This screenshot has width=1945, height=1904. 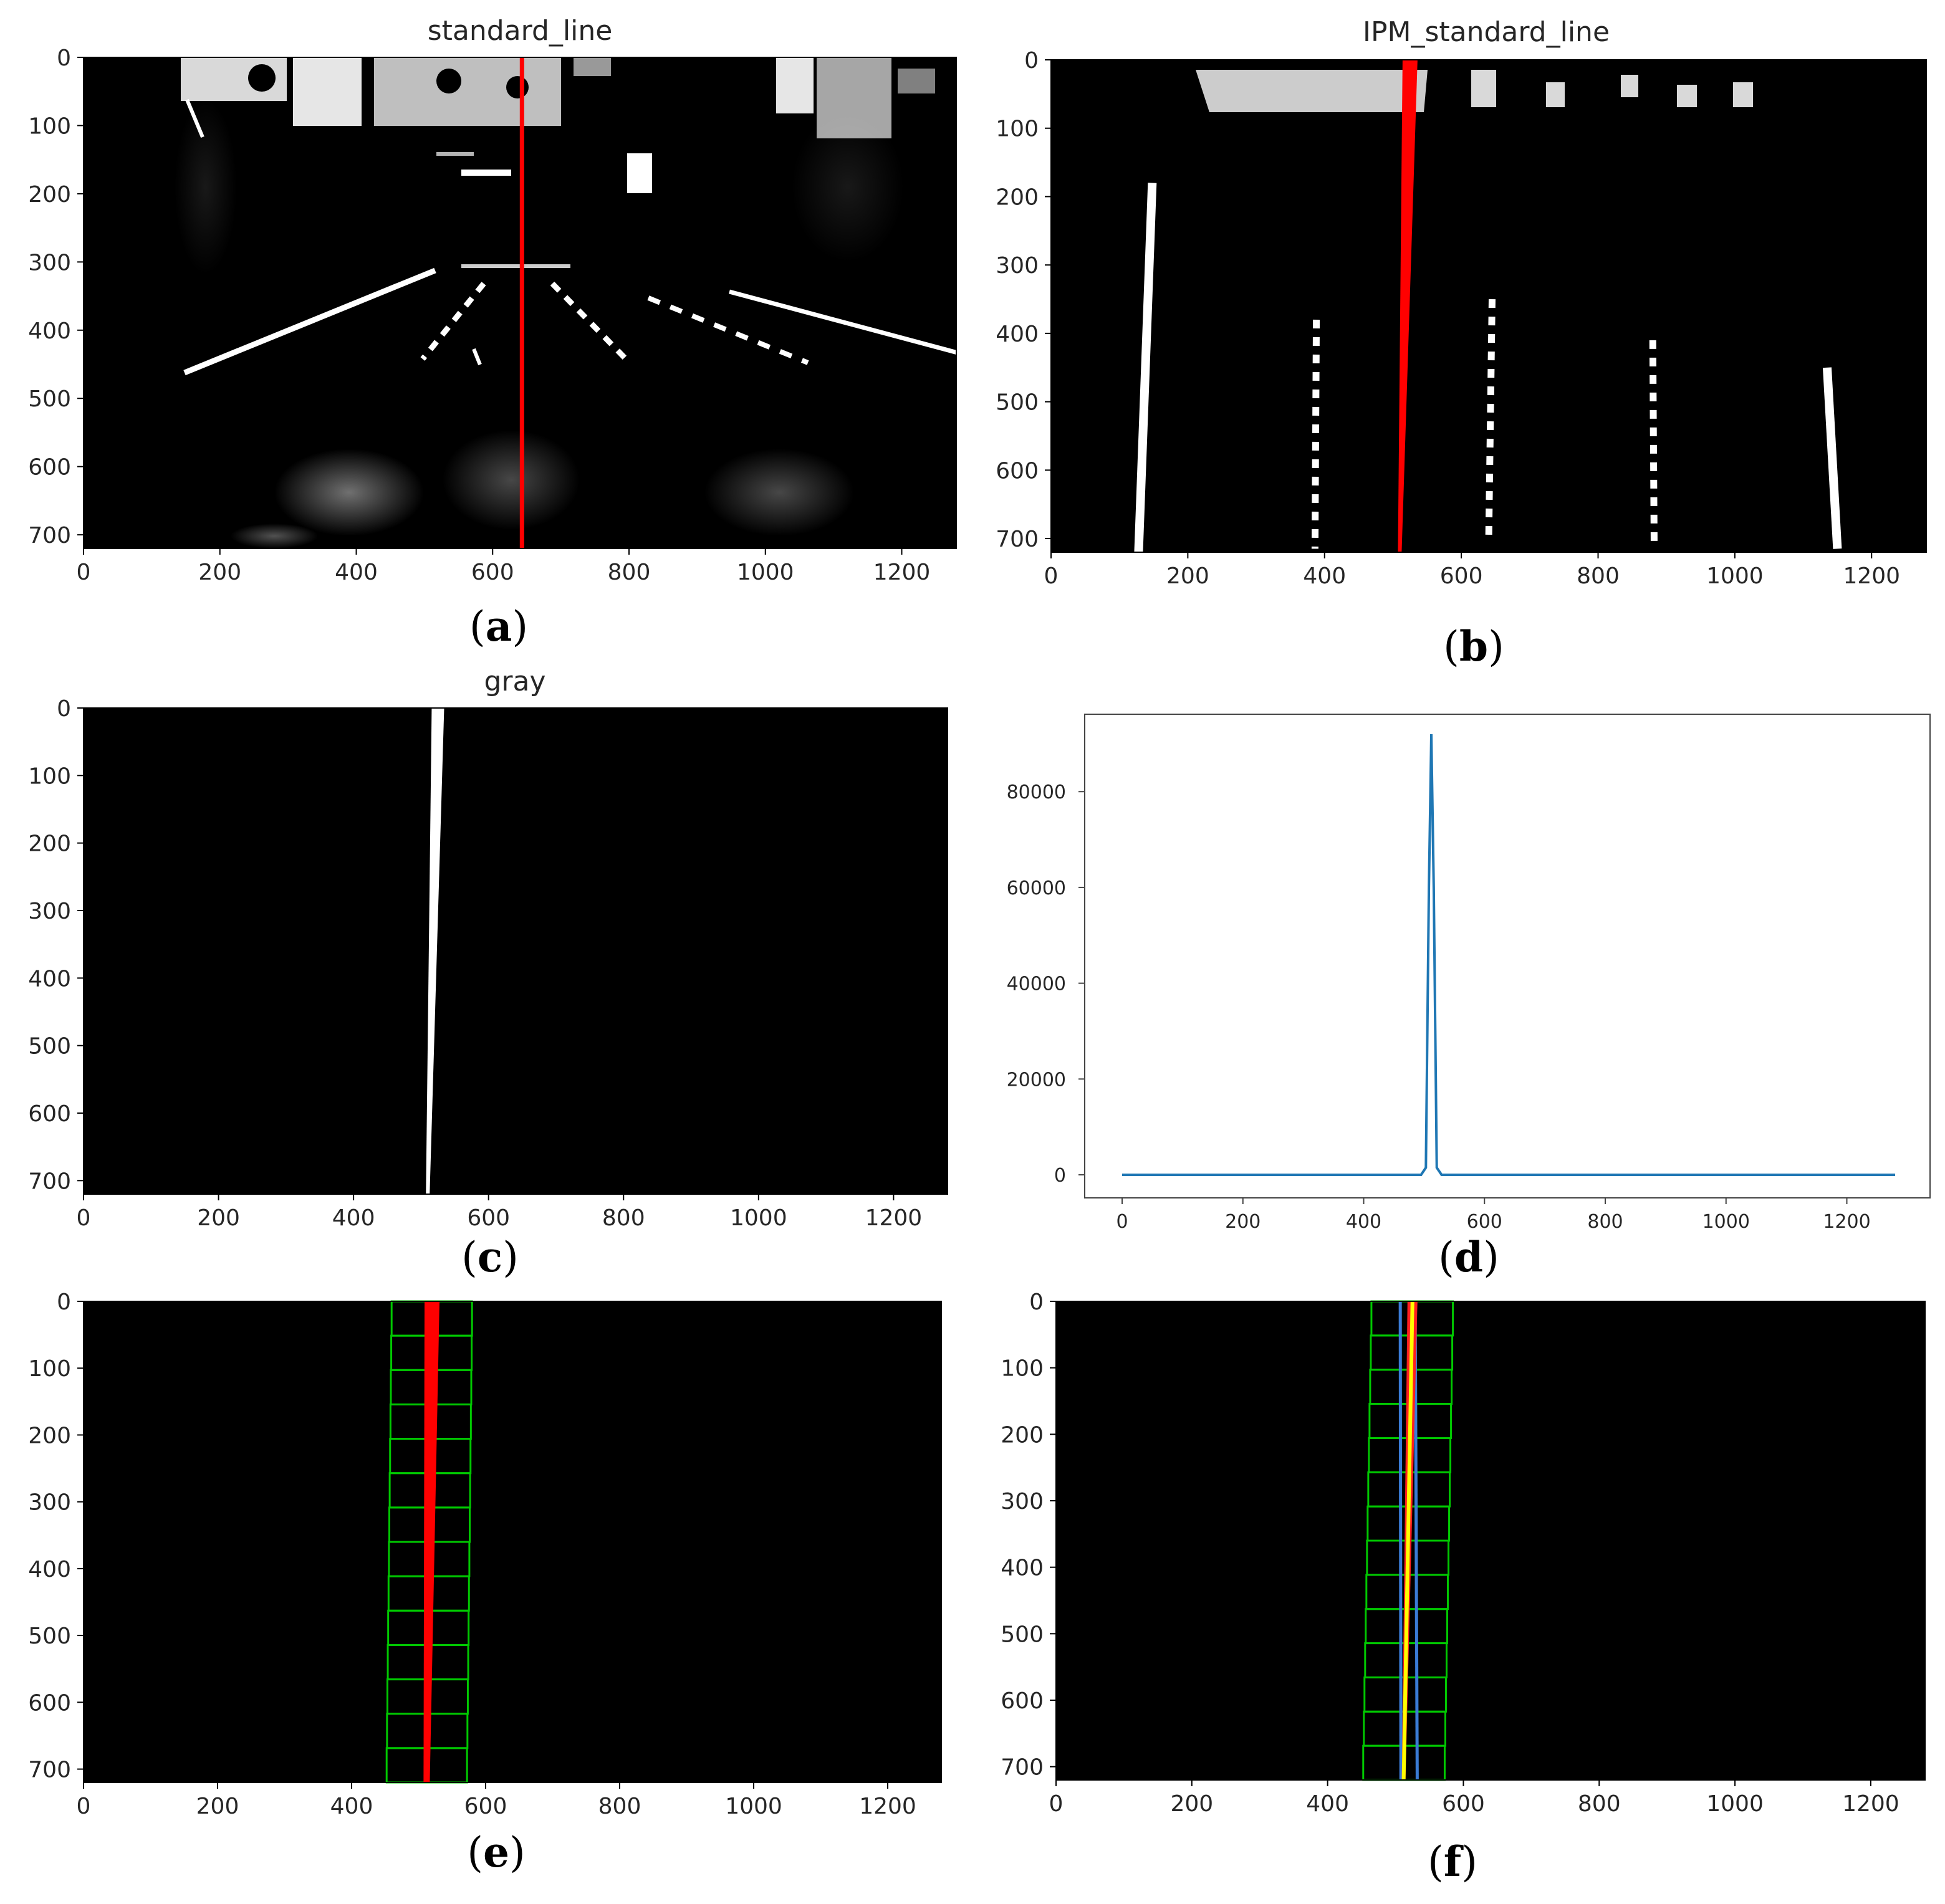 I want to click on panel-d-caption: (d), so click(x=1469, y=1257).